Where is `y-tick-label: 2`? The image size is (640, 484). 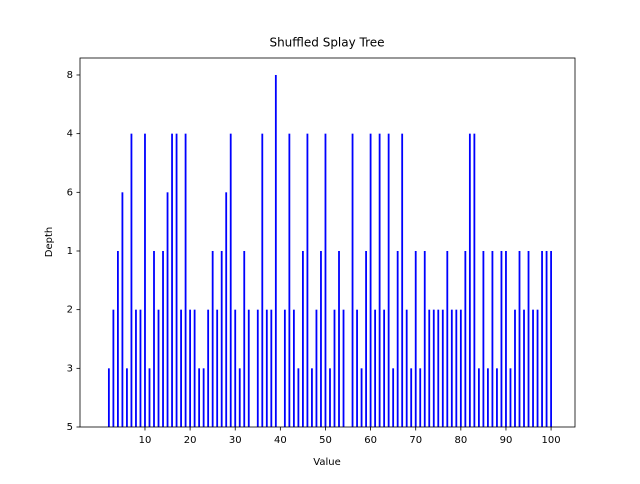 y-tick-label: 2 is located at coordinates (70, 310).